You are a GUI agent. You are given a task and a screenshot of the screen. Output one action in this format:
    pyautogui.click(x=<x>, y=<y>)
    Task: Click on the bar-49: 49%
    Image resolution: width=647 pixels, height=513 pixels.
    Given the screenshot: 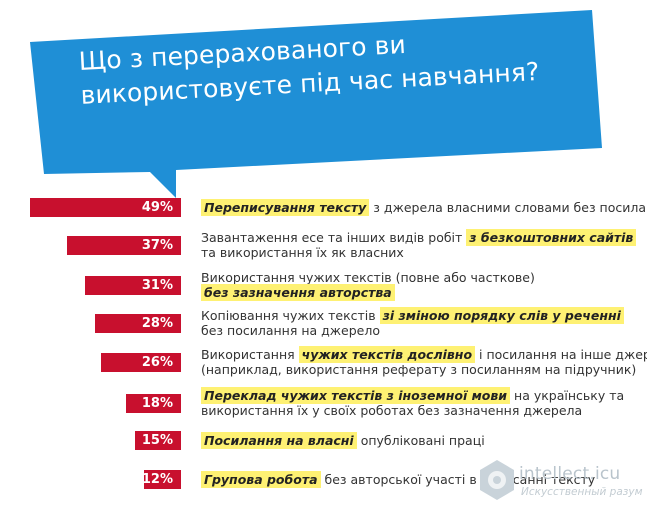 What is the action you would take?
    pyautogui.click(x=105, y=207)
    